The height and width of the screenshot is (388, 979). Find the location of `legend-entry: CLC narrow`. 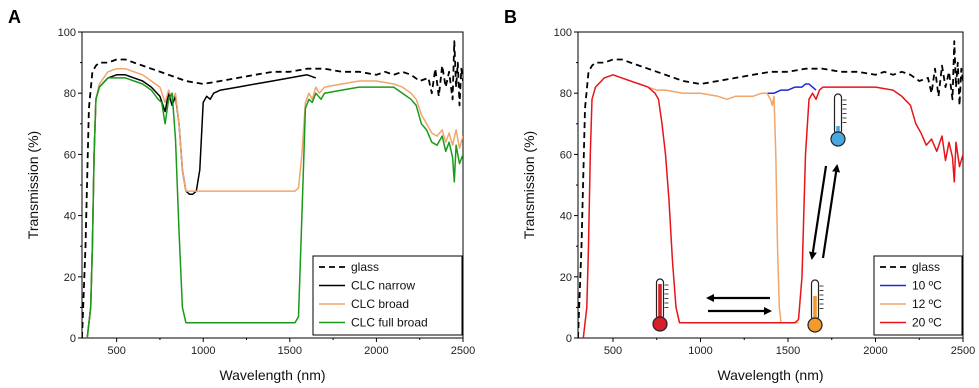

legend-entry: CLC narrow is located at coordinates (383, 286).